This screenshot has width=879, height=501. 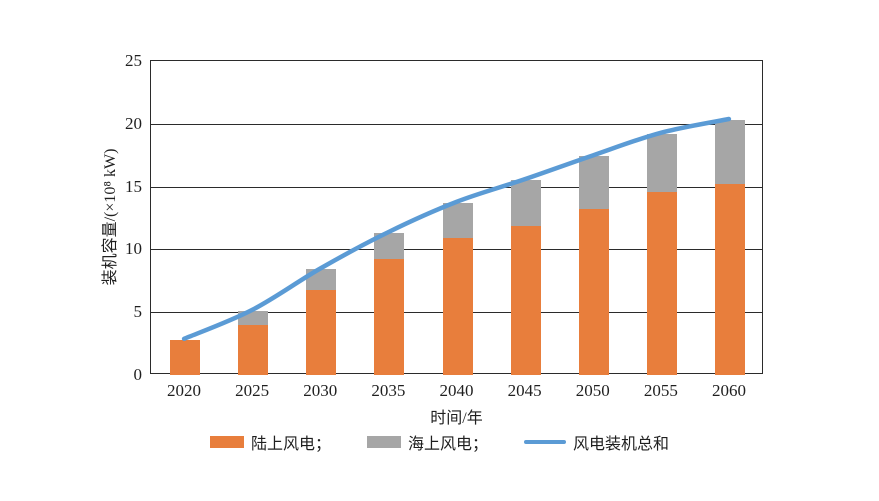 I want to click on x-tick-label-2030: 2030, so click(x=320, y=390).